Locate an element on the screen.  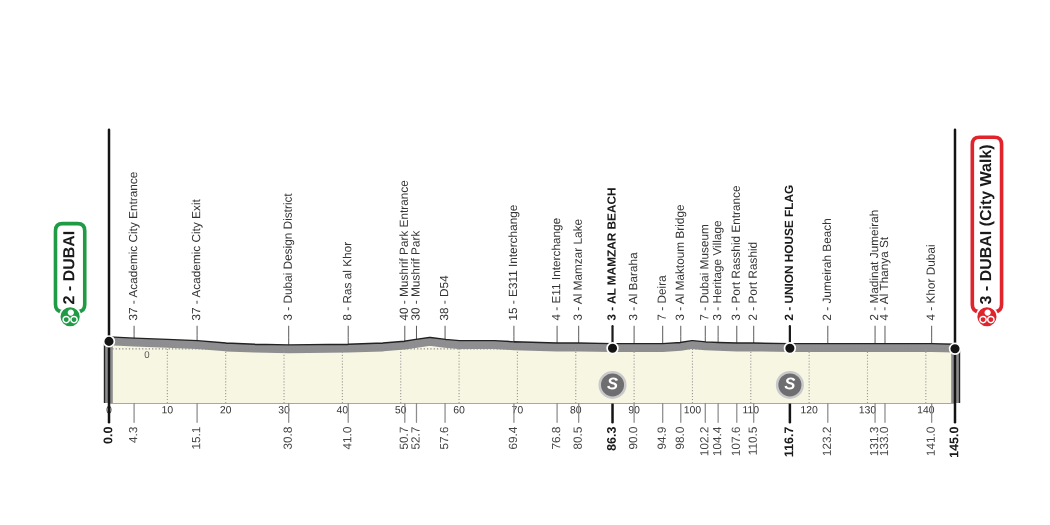
x-tick-label: 140 is located at coordinates (926, 410).